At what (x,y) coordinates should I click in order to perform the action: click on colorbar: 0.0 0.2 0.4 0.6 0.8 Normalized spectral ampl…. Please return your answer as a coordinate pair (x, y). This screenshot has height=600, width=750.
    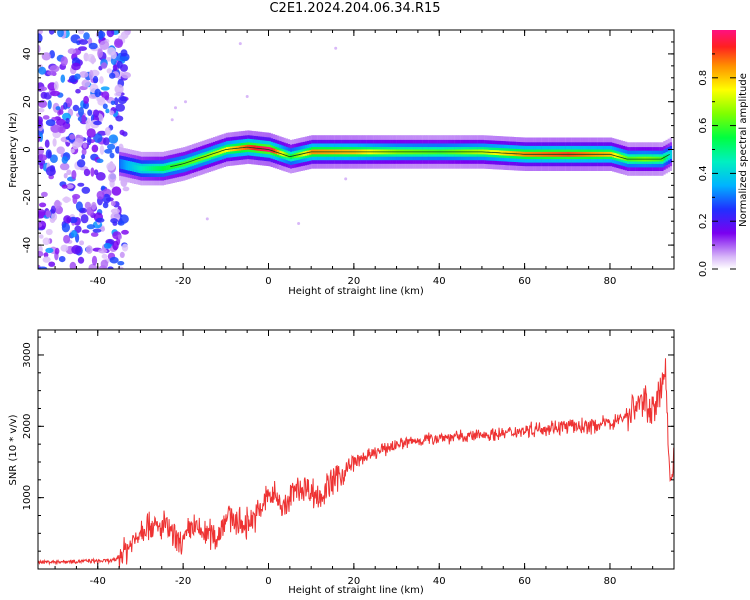
    Looking at the image, I should click on (723, 153).